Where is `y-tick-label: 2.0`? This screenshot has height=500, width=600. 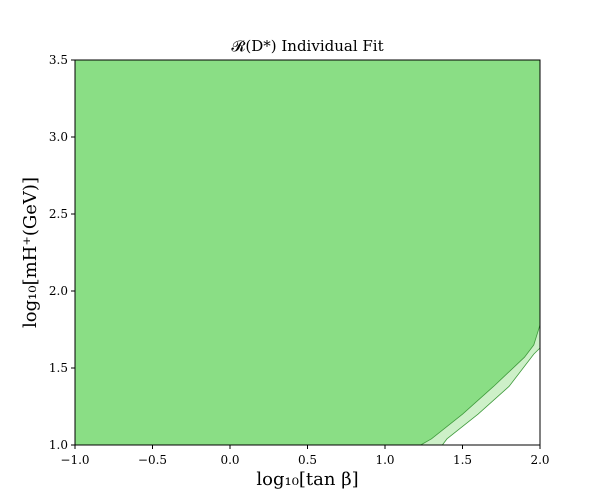
y-tick-label: 2.0 is located at coordinates (58, 291).